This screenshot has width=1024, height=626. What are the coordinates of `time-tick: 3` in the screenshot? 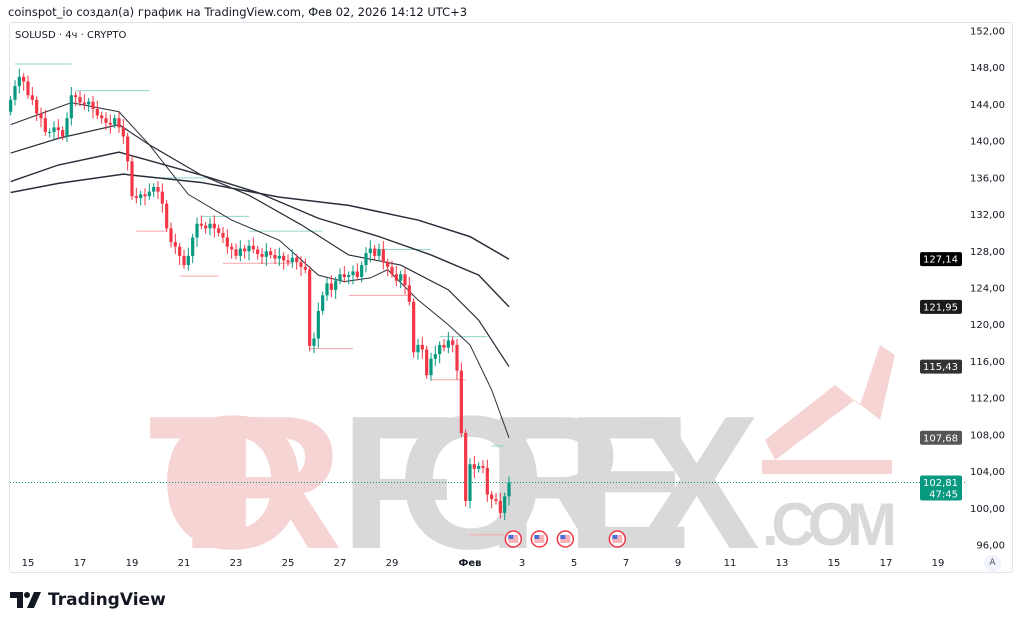 It's located at (522, 563).